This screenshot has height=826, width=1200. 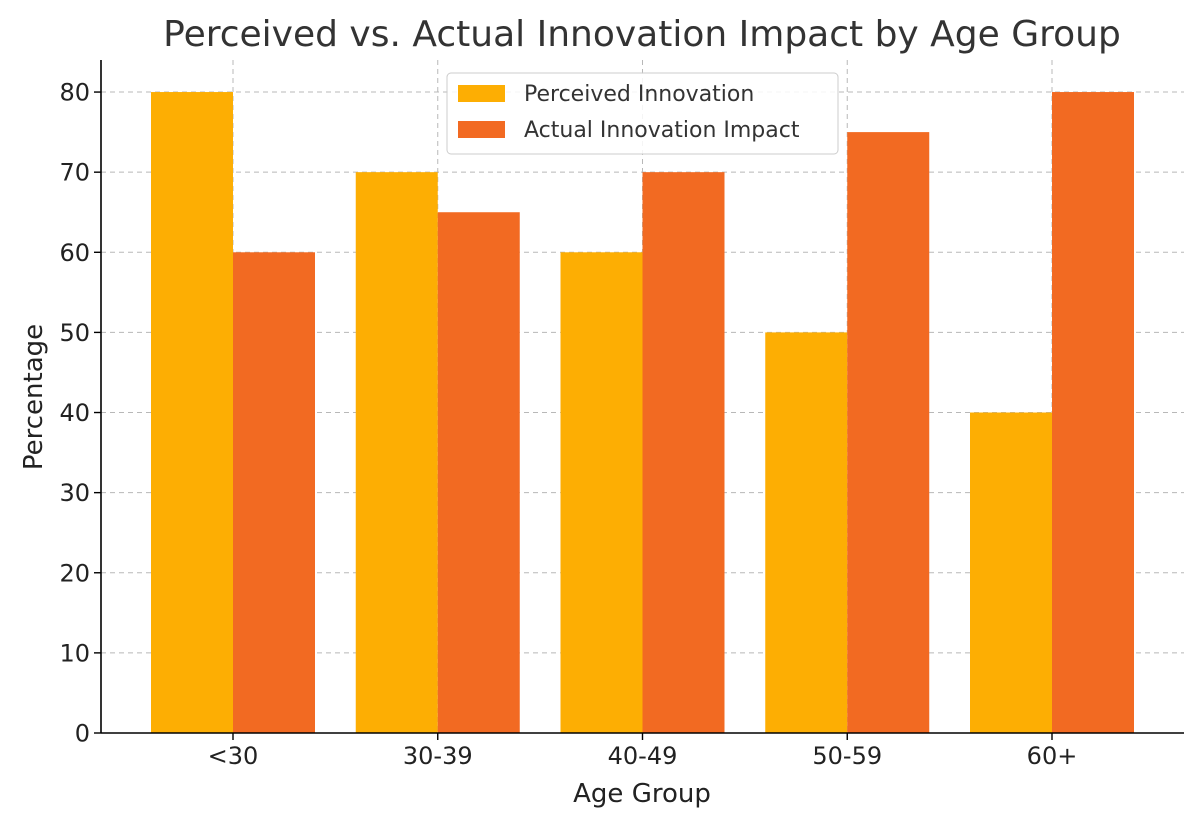 I want to click on x-tick-label: 50-59, so click(x=847, y=756).